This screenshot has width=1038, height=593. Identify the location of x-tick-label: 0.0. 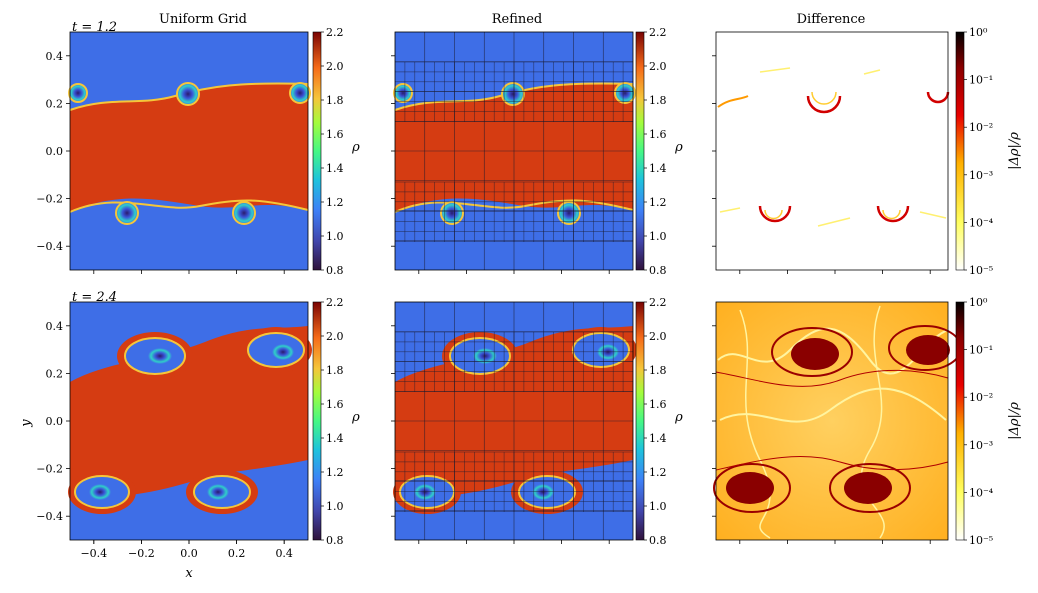
(189, 553).